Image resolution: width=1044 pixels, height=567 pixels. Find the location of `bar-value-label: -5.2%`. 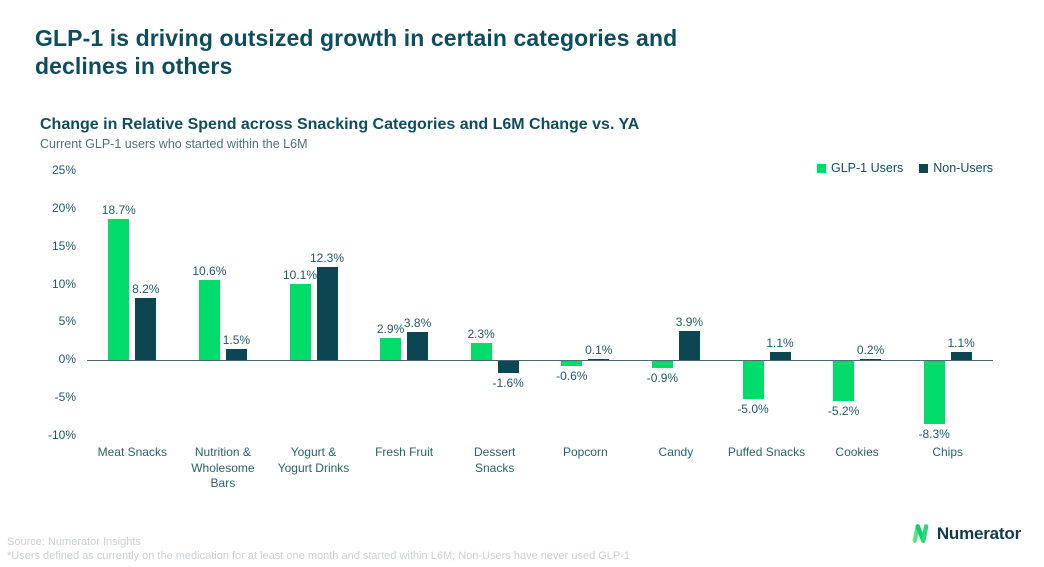

bar-value-label: -5.2% is located at coordinates (843, 410).